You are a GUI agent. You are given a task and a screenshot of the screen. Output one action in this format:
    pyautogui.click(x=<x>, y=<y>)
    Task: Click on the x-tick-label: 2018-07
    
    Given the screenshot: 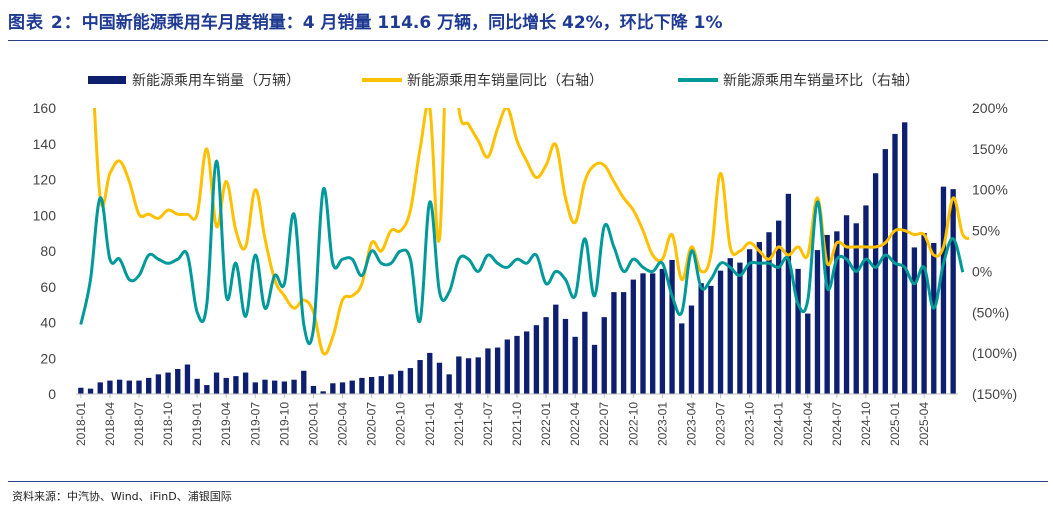 What is the action you would take?
    pyautogui.click(x=139, y=424)
    